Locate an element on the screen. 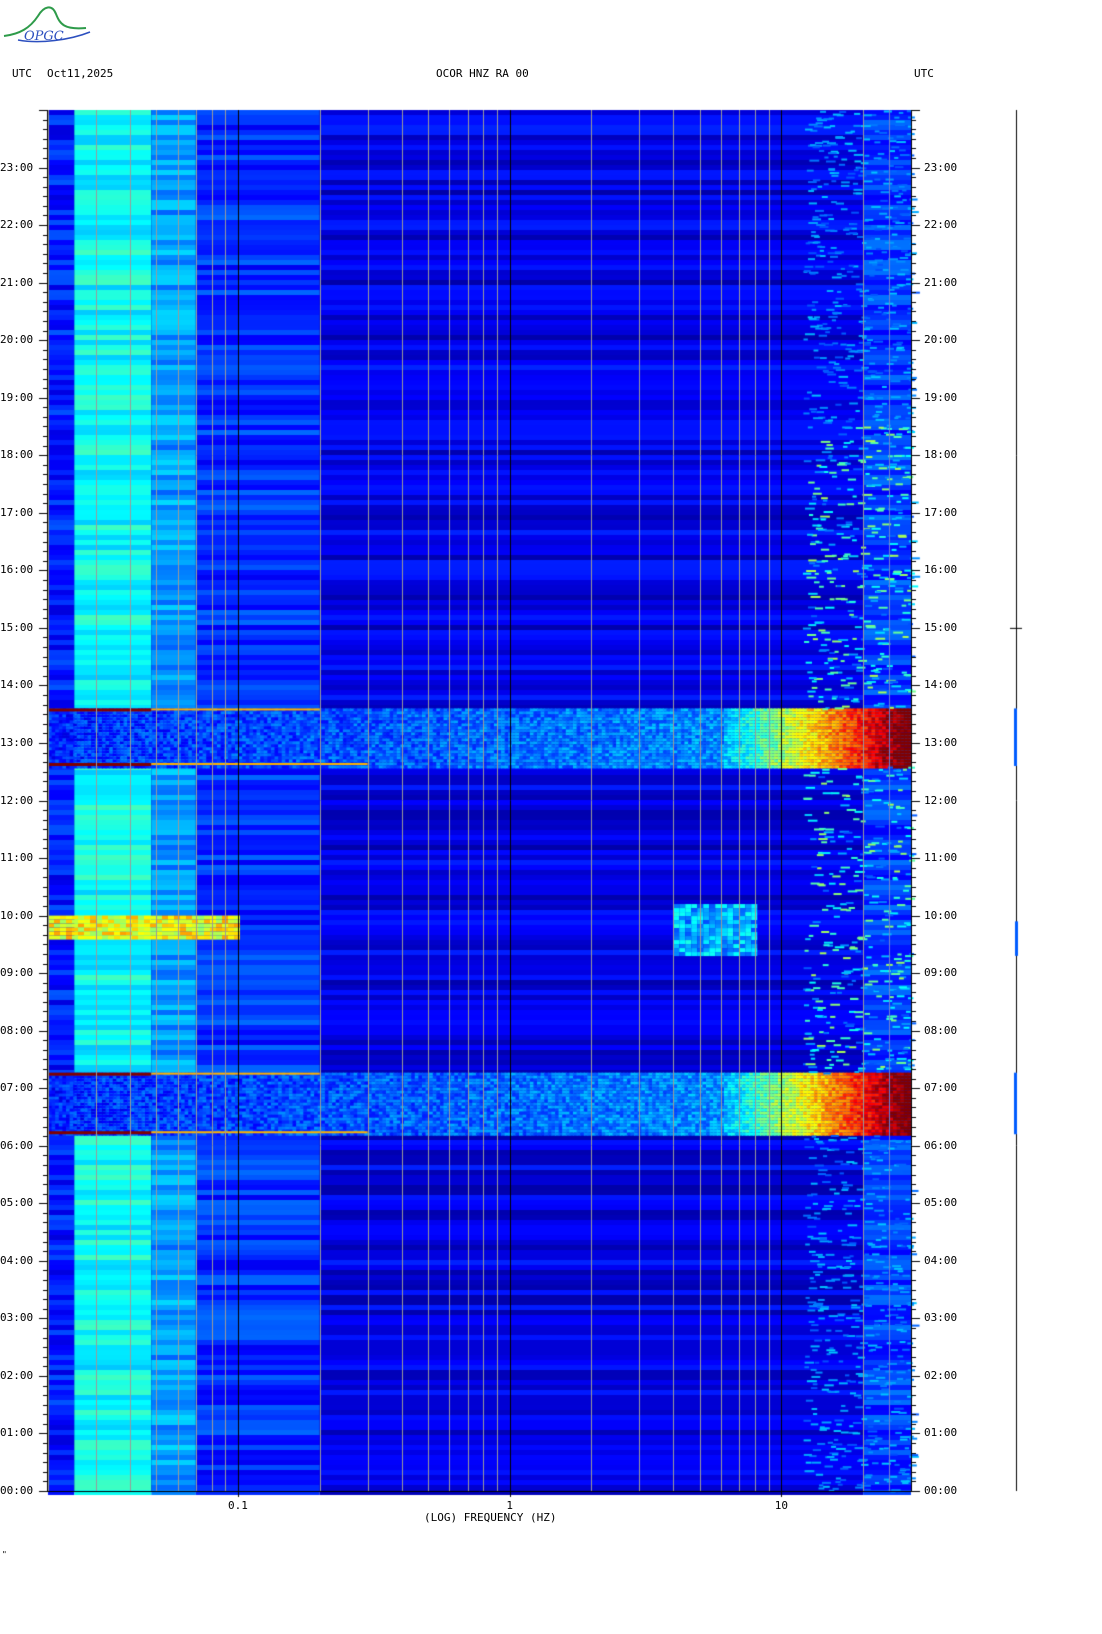 The height and width of the screenshot is (1634, 1102). footer-mark: " is located at coordinates (4, 1554).